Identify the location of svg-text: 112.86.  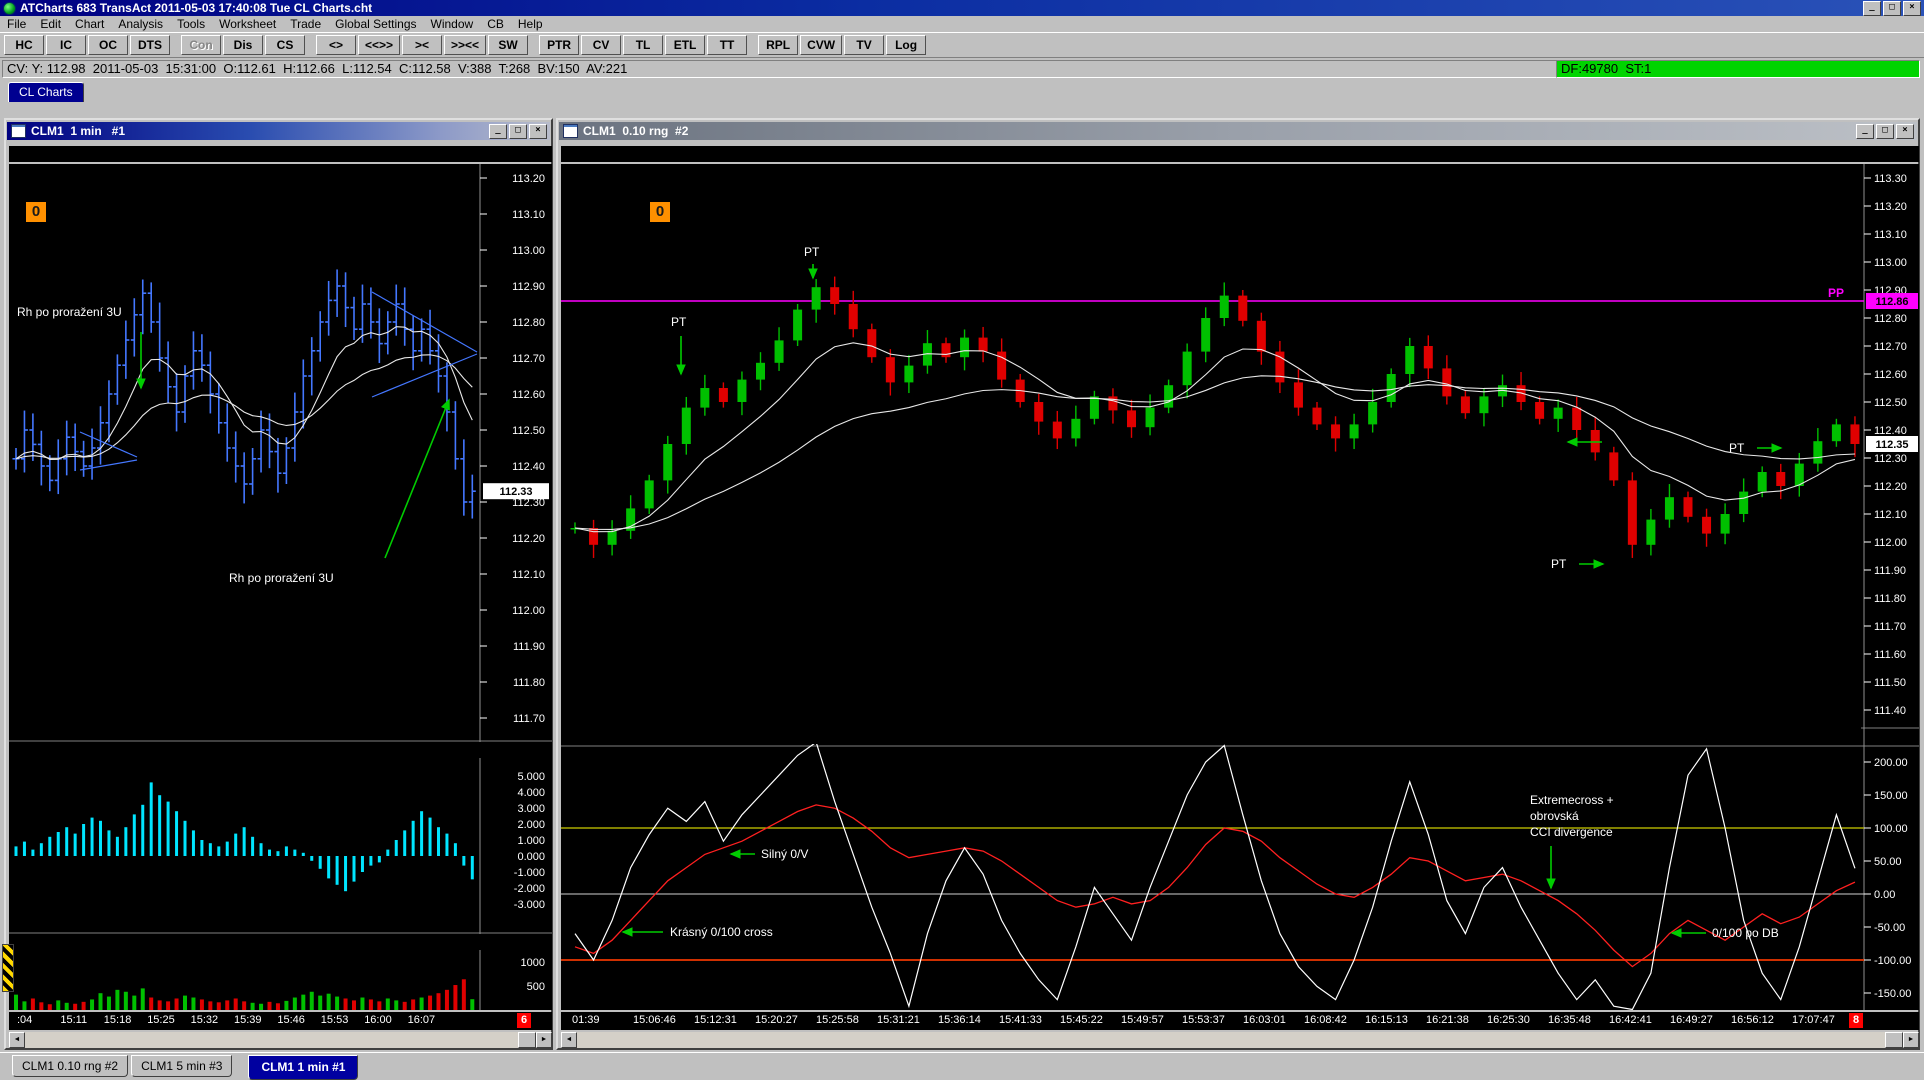
(1891, 302).